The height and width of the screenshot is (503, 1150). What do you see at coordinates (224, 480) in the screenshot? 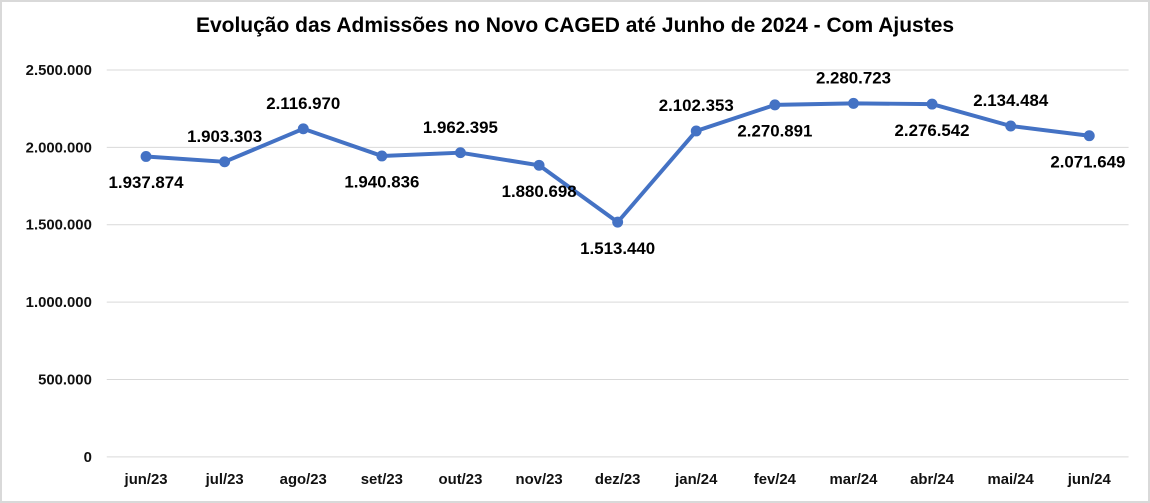
I see `x-tick-label: jul/23` at bounding box center [224, 480].